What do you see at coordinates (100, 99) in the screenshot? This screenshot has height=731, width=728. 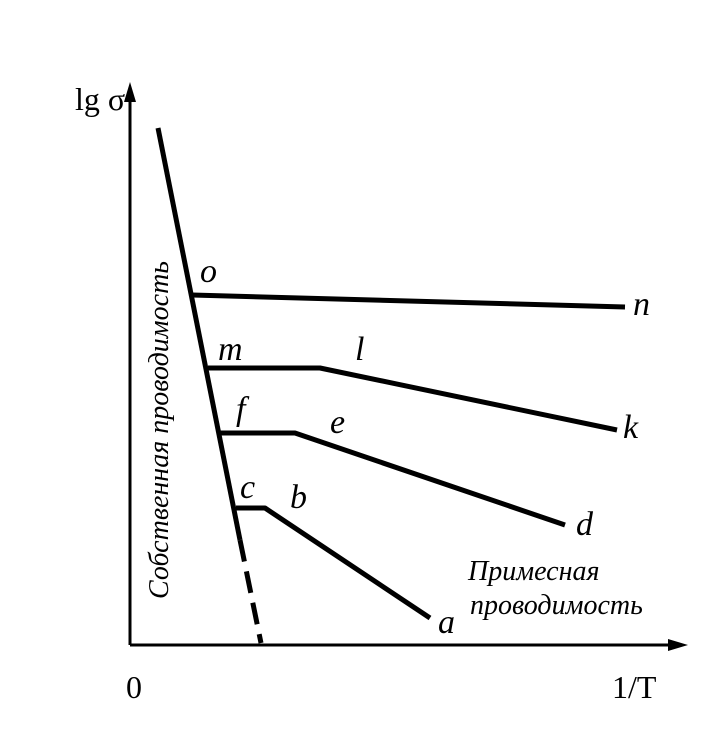 I see `y-axis-label: lg σ` at bounding box center [100, 99].